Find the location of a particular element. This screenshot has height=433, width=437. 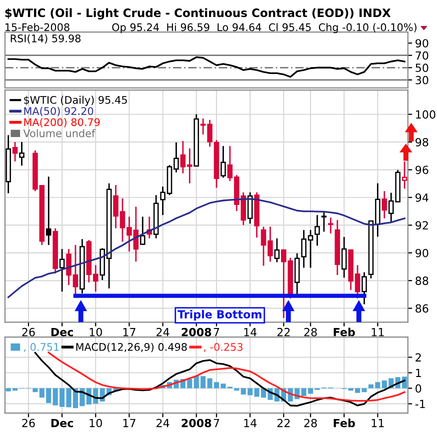

bar is located at coordinates (35, 390).